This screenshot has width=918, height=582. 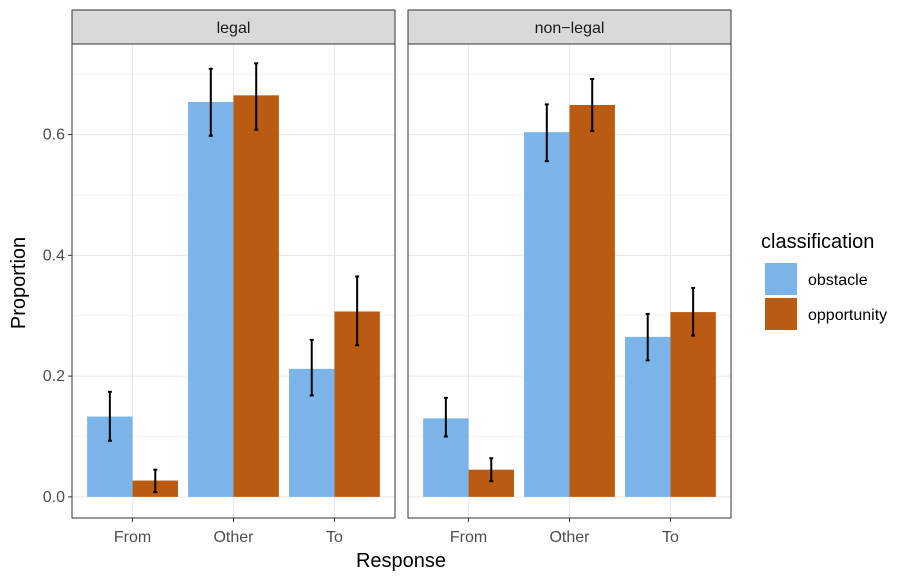 I want to click on facet-label: legal, so click(x=234, y=28).